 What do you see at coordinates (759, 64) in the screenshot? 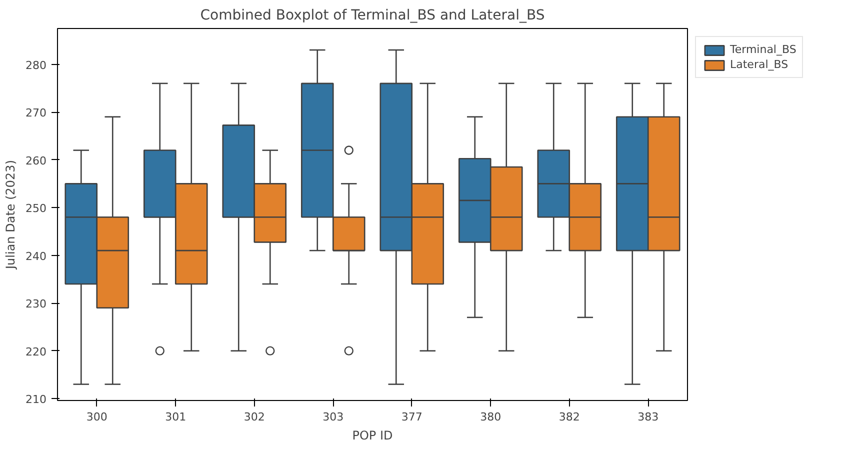
I see `legend-label: Lateral_BS` at bounding box center [759, 64].